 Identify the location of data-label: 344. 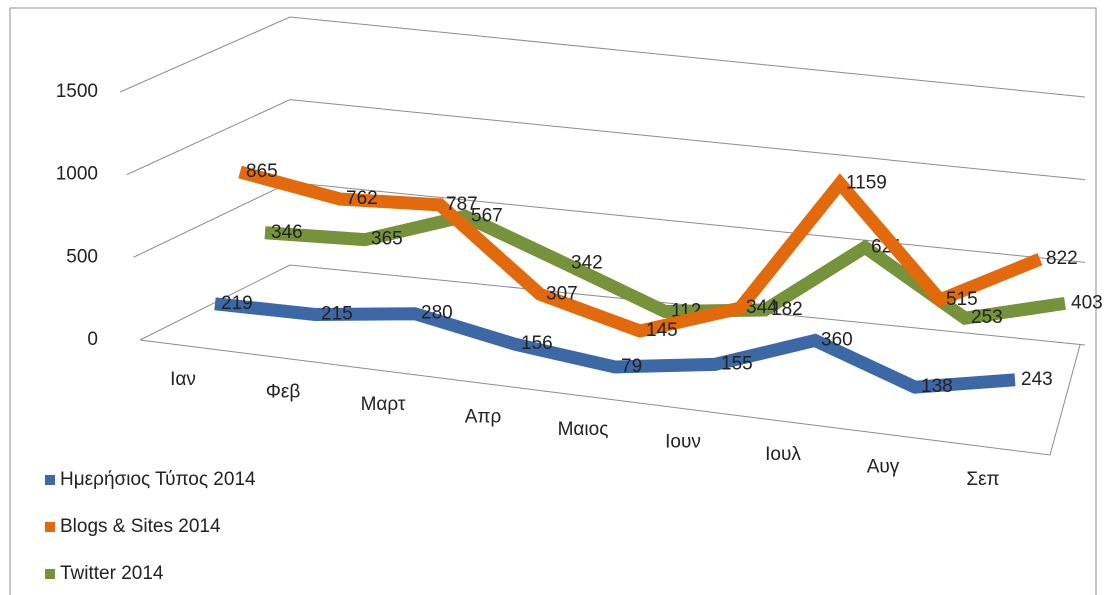
(762, 307).